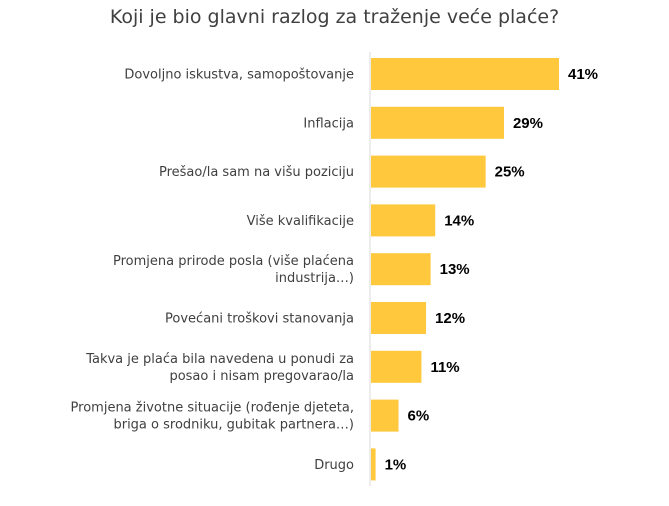 The width and height of the screenshot is (669, 506). Describe the element at coordinates (219, 359) in the screenshot. I see `category-label: Takva je plaća bila navedena u ponudi za` at that location.